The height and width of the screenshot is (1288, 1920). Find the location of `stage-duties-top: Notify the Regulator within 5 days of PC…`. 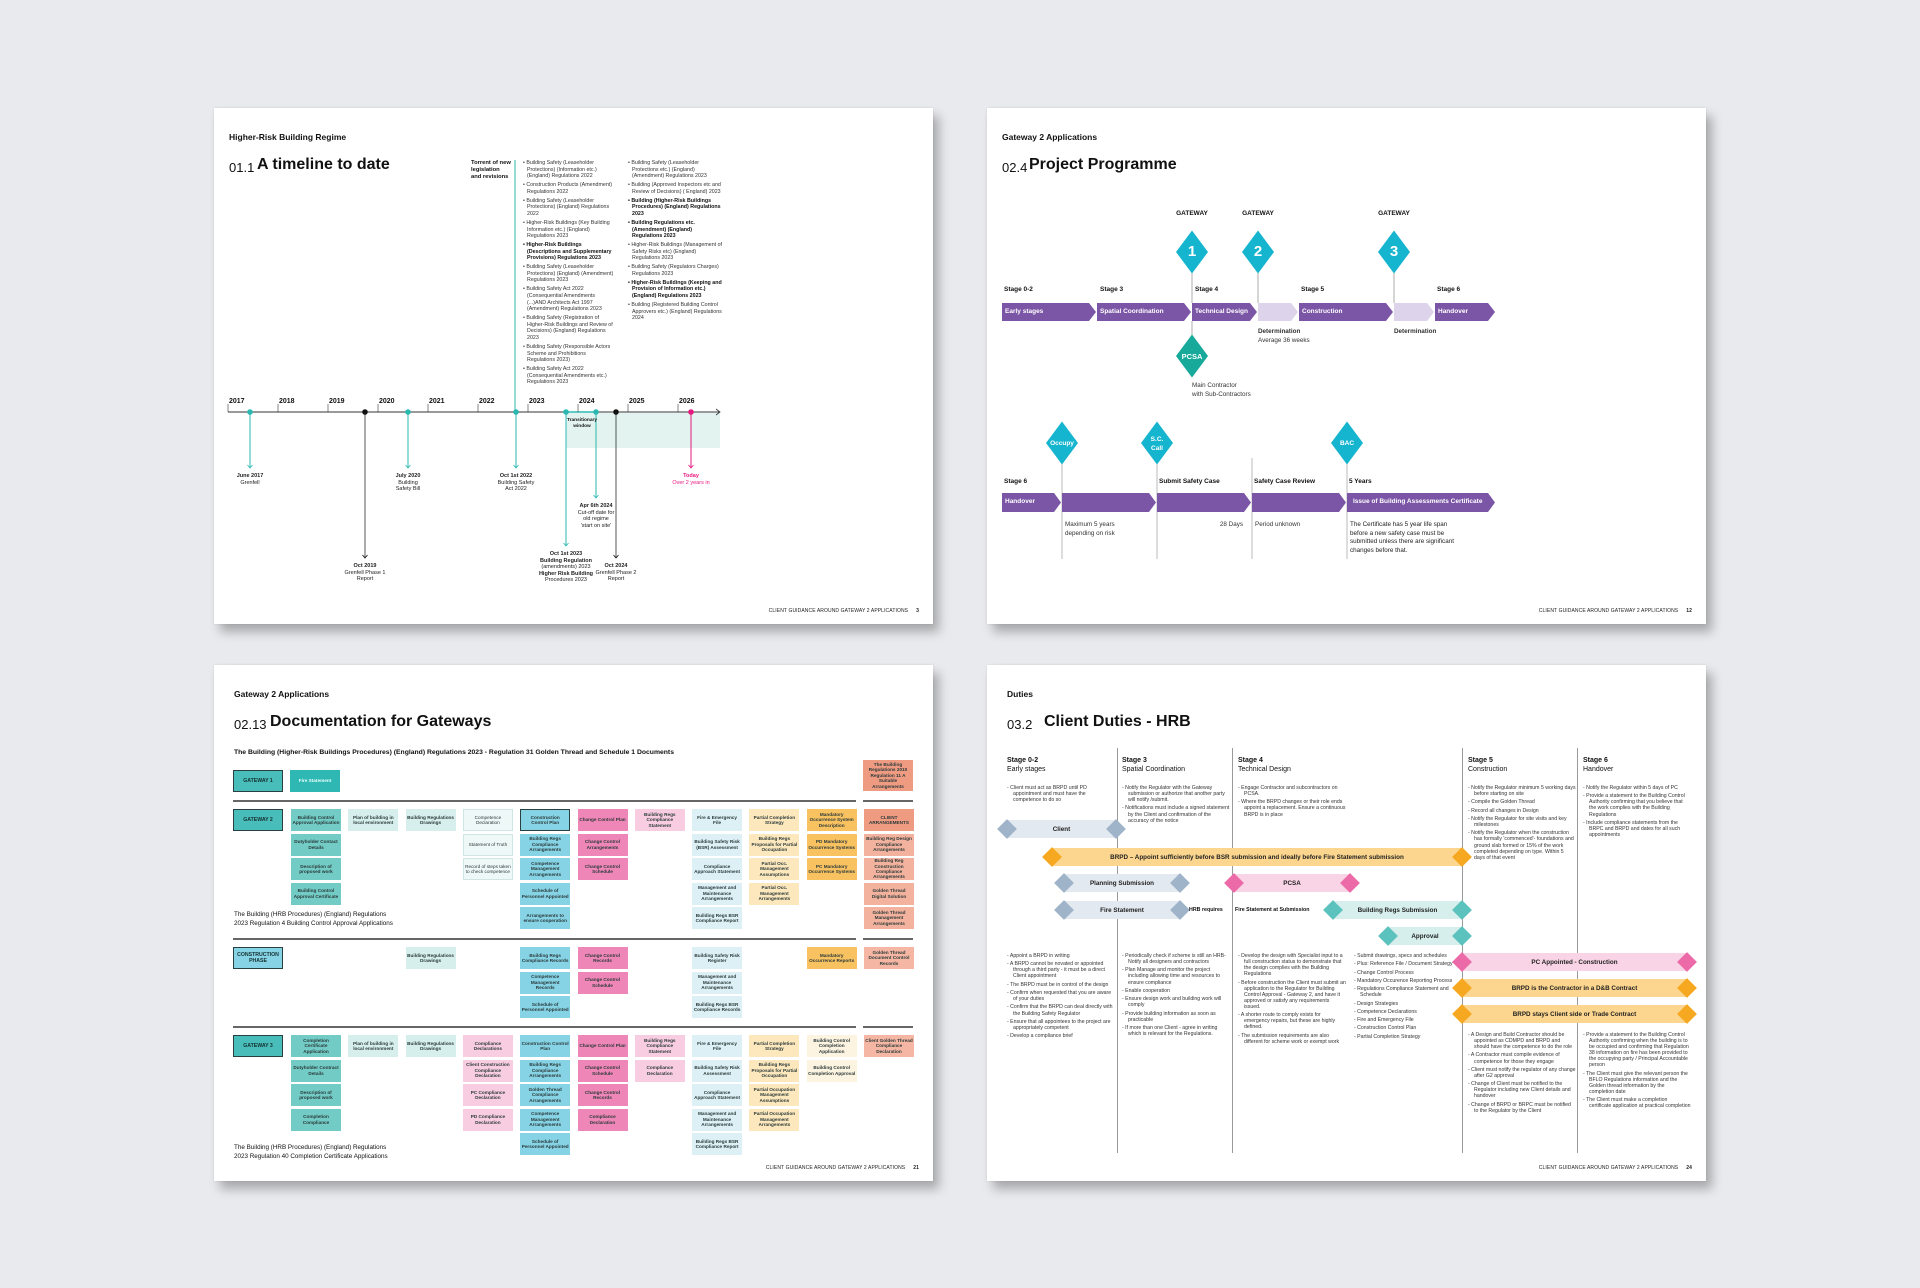

stage-duties-top: Notify the Regulator within 5 days of PC… is located at coordinates (1637, 812).